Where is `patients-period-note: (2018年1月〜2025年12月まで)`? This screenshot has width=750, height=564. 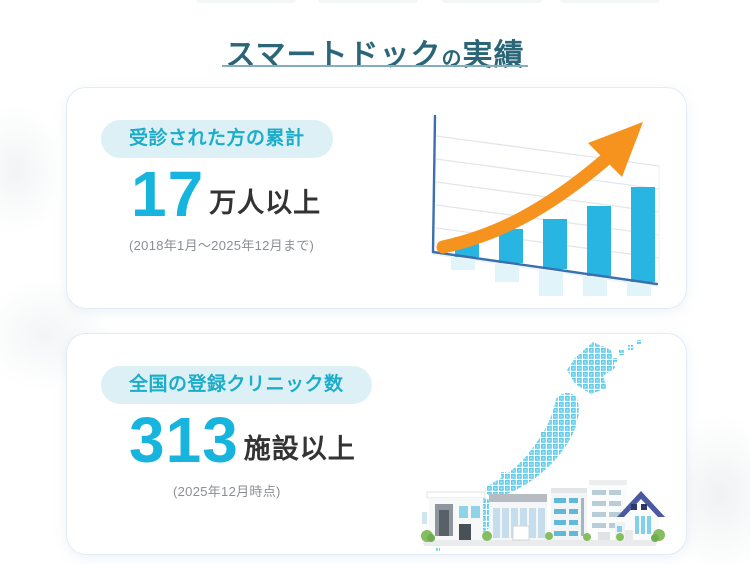
patients-period-note: (2018年1月〜2025年12月まで) is located at coordinates (222, 245).